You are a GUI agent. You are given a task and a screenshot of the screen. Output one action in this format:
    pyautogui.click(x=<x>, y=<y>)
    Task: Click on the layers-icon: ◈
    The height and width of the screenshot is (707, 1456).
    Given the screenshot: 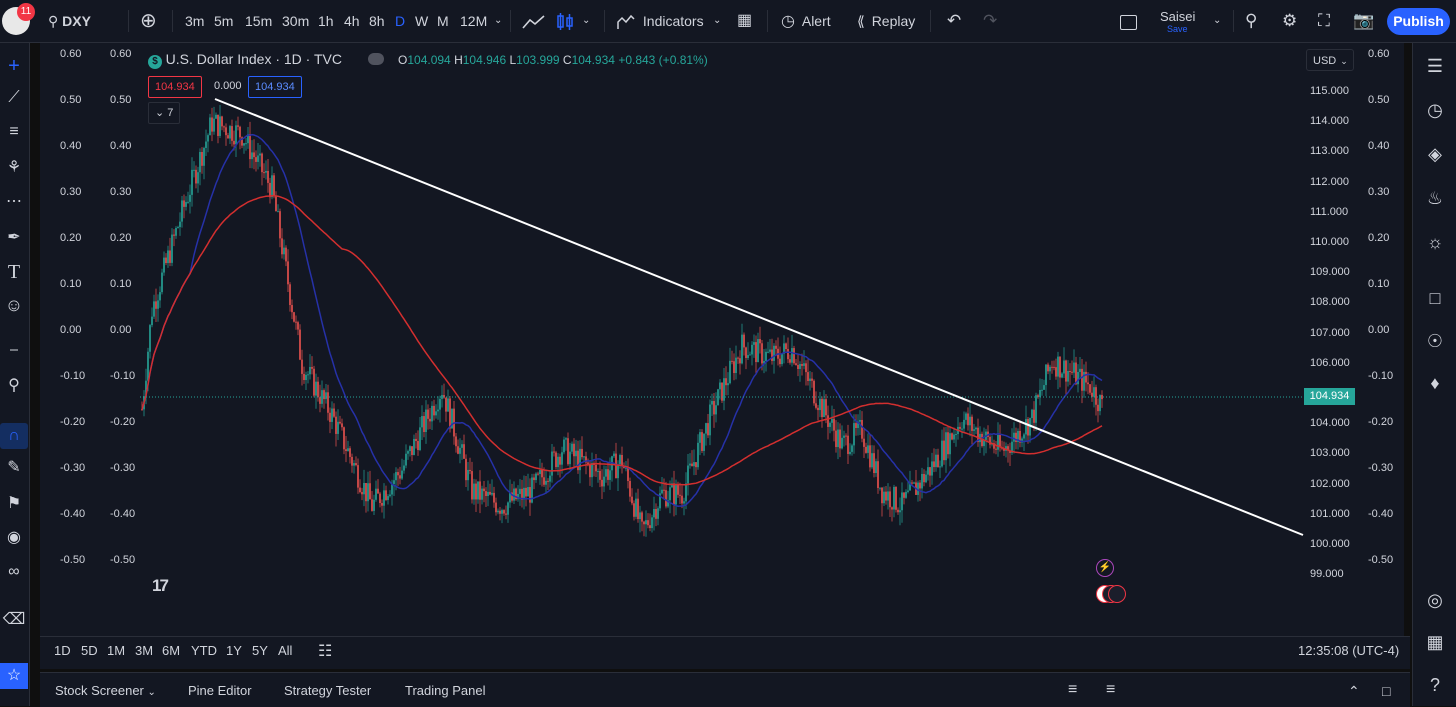 What is the action you would take?
    pyautogui.click(x=1435, y=154)
    